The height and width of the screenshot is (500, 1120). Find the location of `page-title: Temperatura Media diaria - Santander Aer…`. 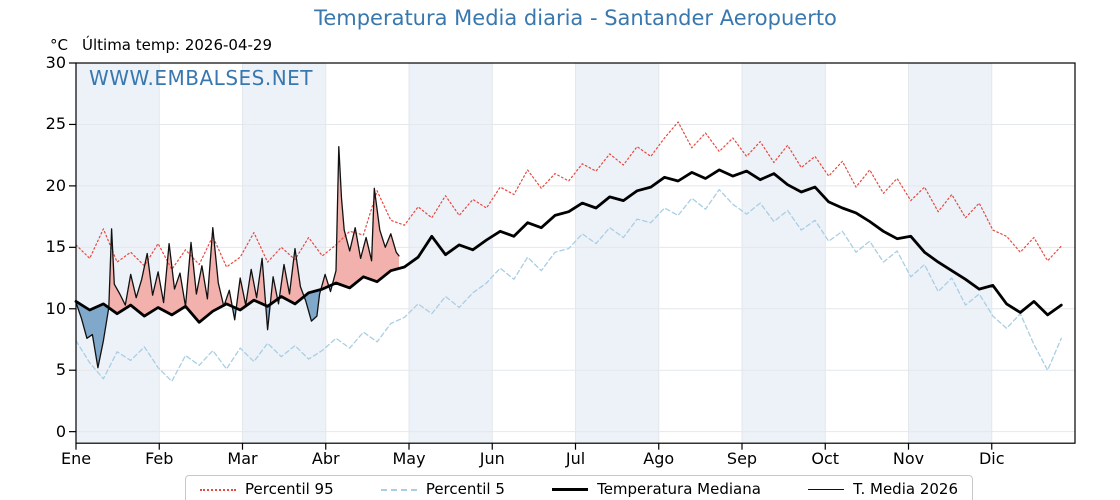

page-title: Temperatura Media diaria - Santander Aer… is located at coordinates (575, 18).